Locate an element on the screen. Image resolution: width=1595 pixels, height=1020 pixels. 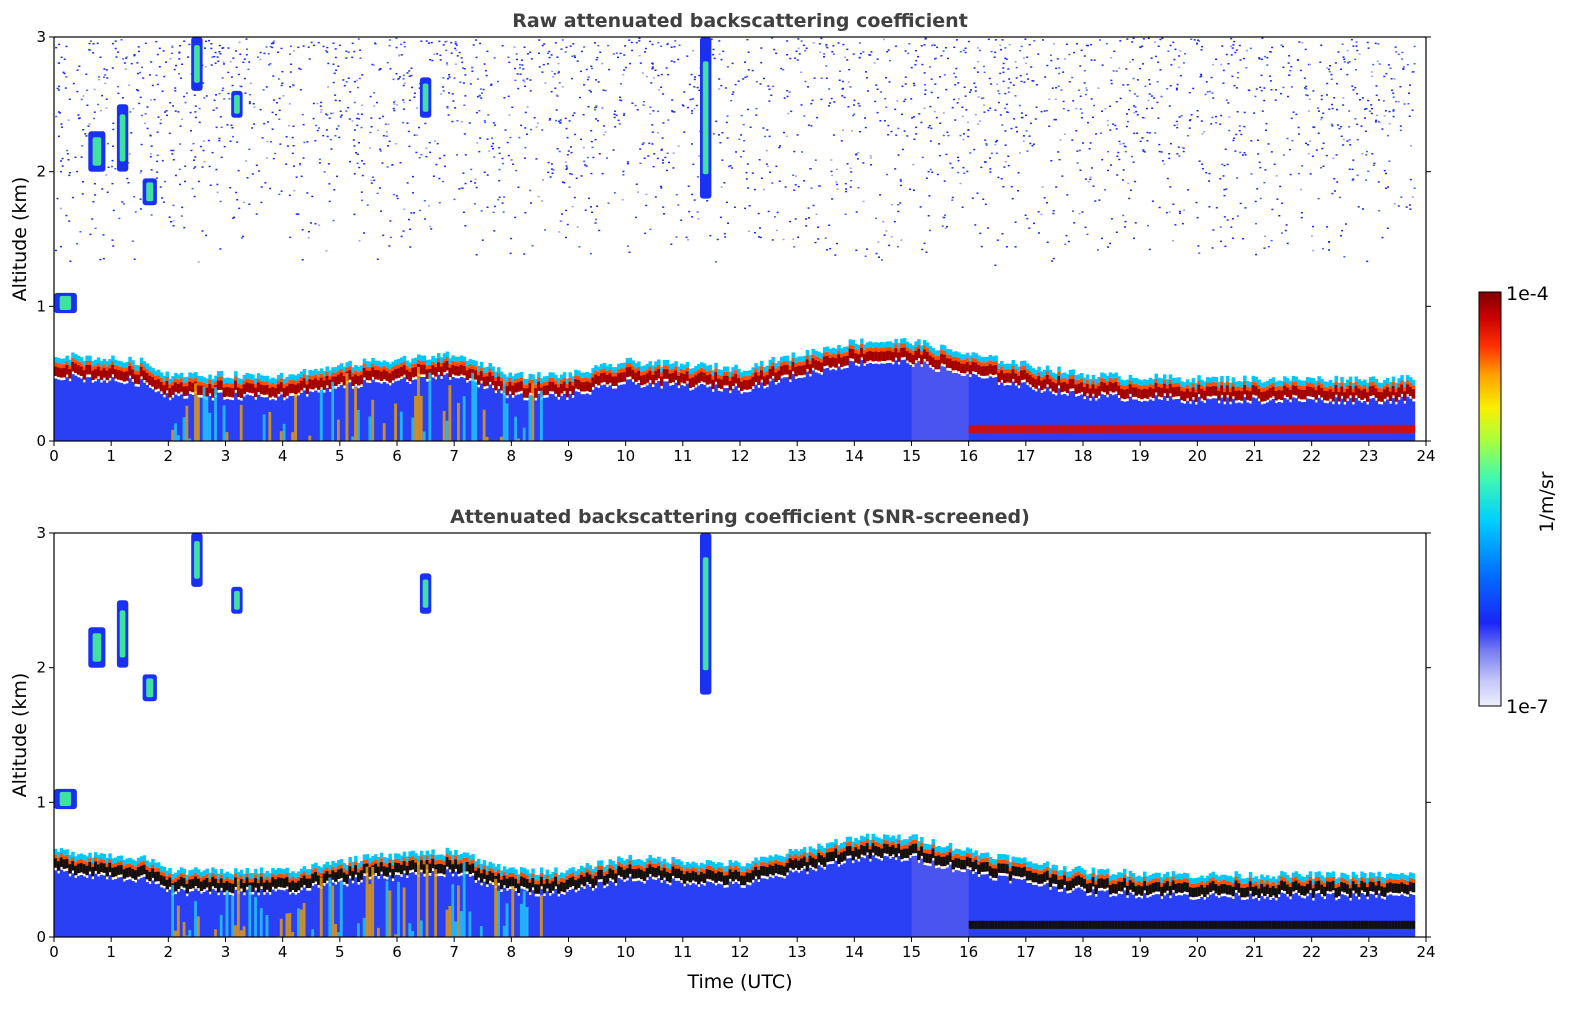
plume is located at coordinates (473, 406).